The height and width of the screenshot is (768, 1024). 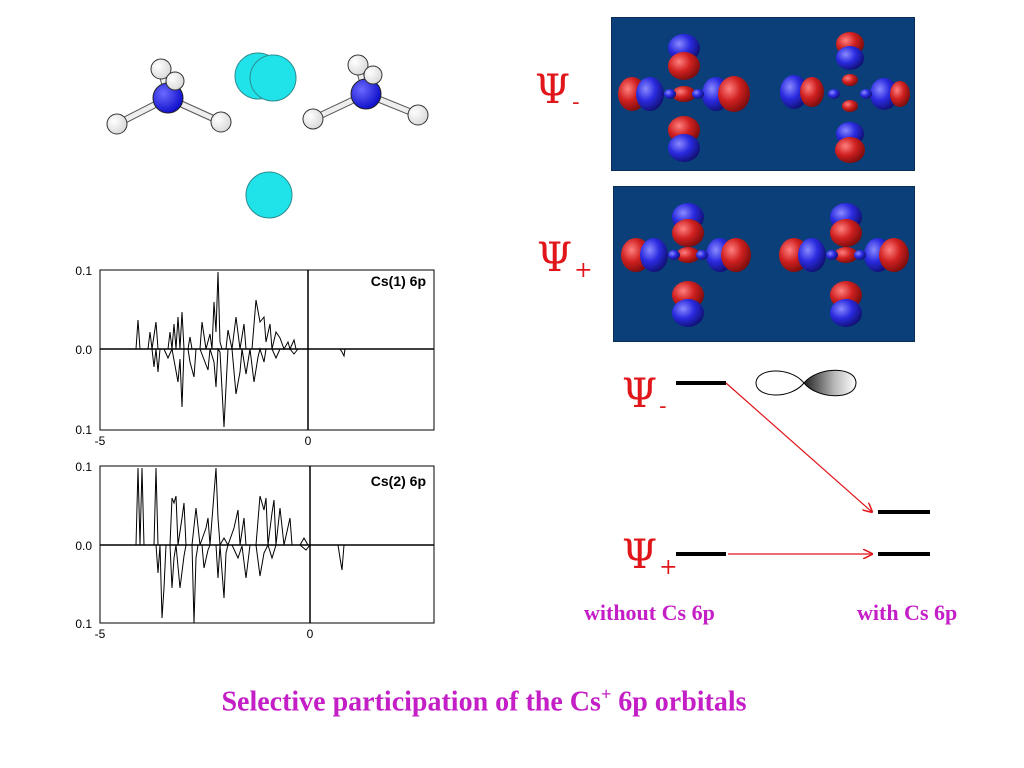 What do you see at coordinates (398, 481) in the screenshot?
I see `plot-title: Cs(2) 6p` at bounding box center [398, 481].